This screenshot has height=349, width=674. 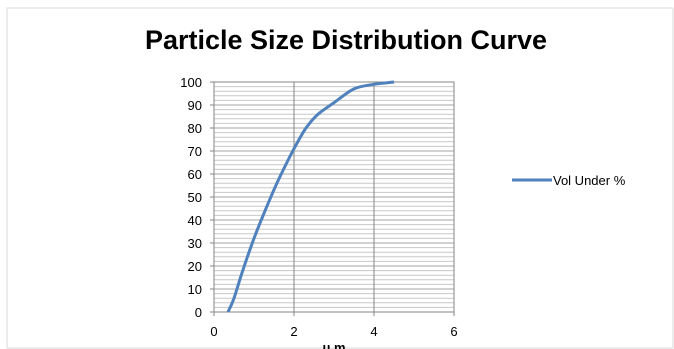 I want to click on y-tick-label: 90, so click(x=195, y=105).